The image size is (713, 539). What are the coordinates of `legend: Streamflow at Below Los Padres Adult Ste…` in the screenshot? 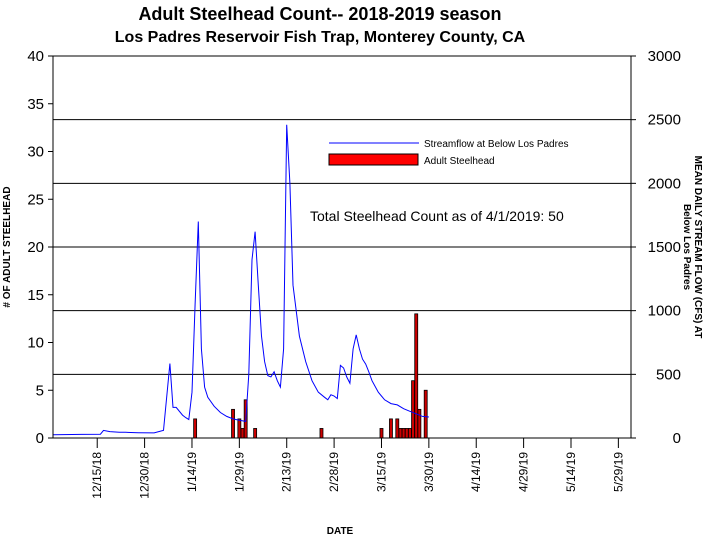 It's located at (448, 153).